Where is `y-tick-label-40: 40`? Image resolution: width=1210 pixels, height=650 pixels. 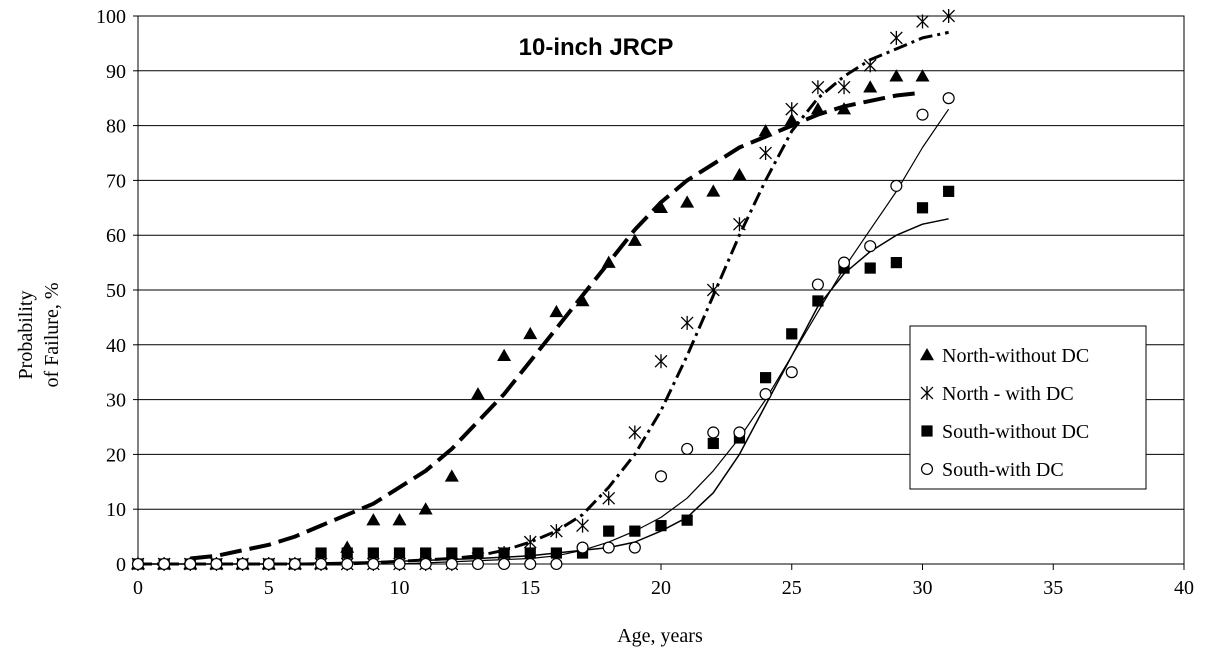 y-tick-label-40: 40 is located at coordinates (116, 346).